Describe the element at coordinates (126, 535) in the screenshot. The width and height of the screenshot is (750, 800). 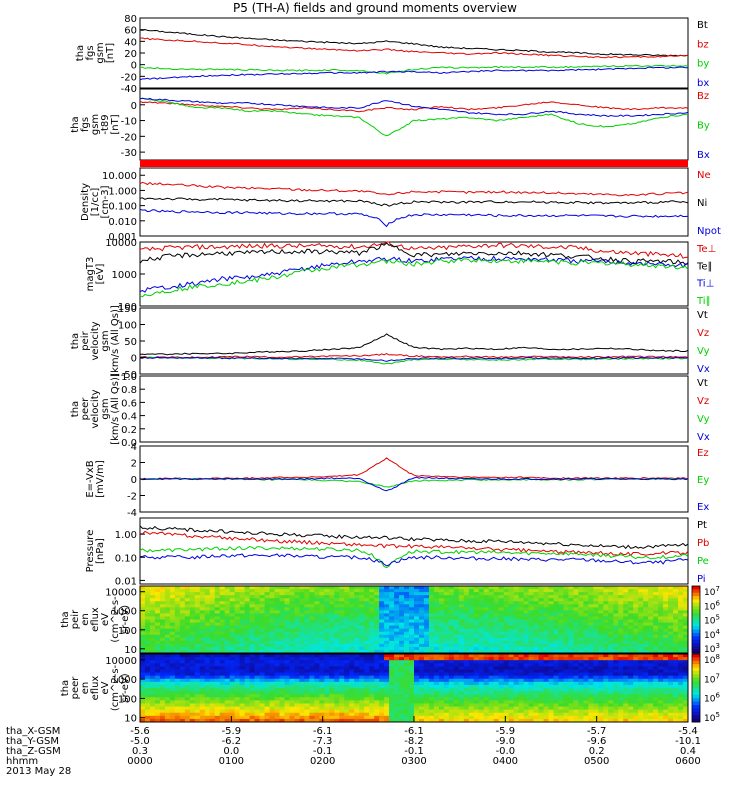
I see `y-tick-label: 1.00` at that location.